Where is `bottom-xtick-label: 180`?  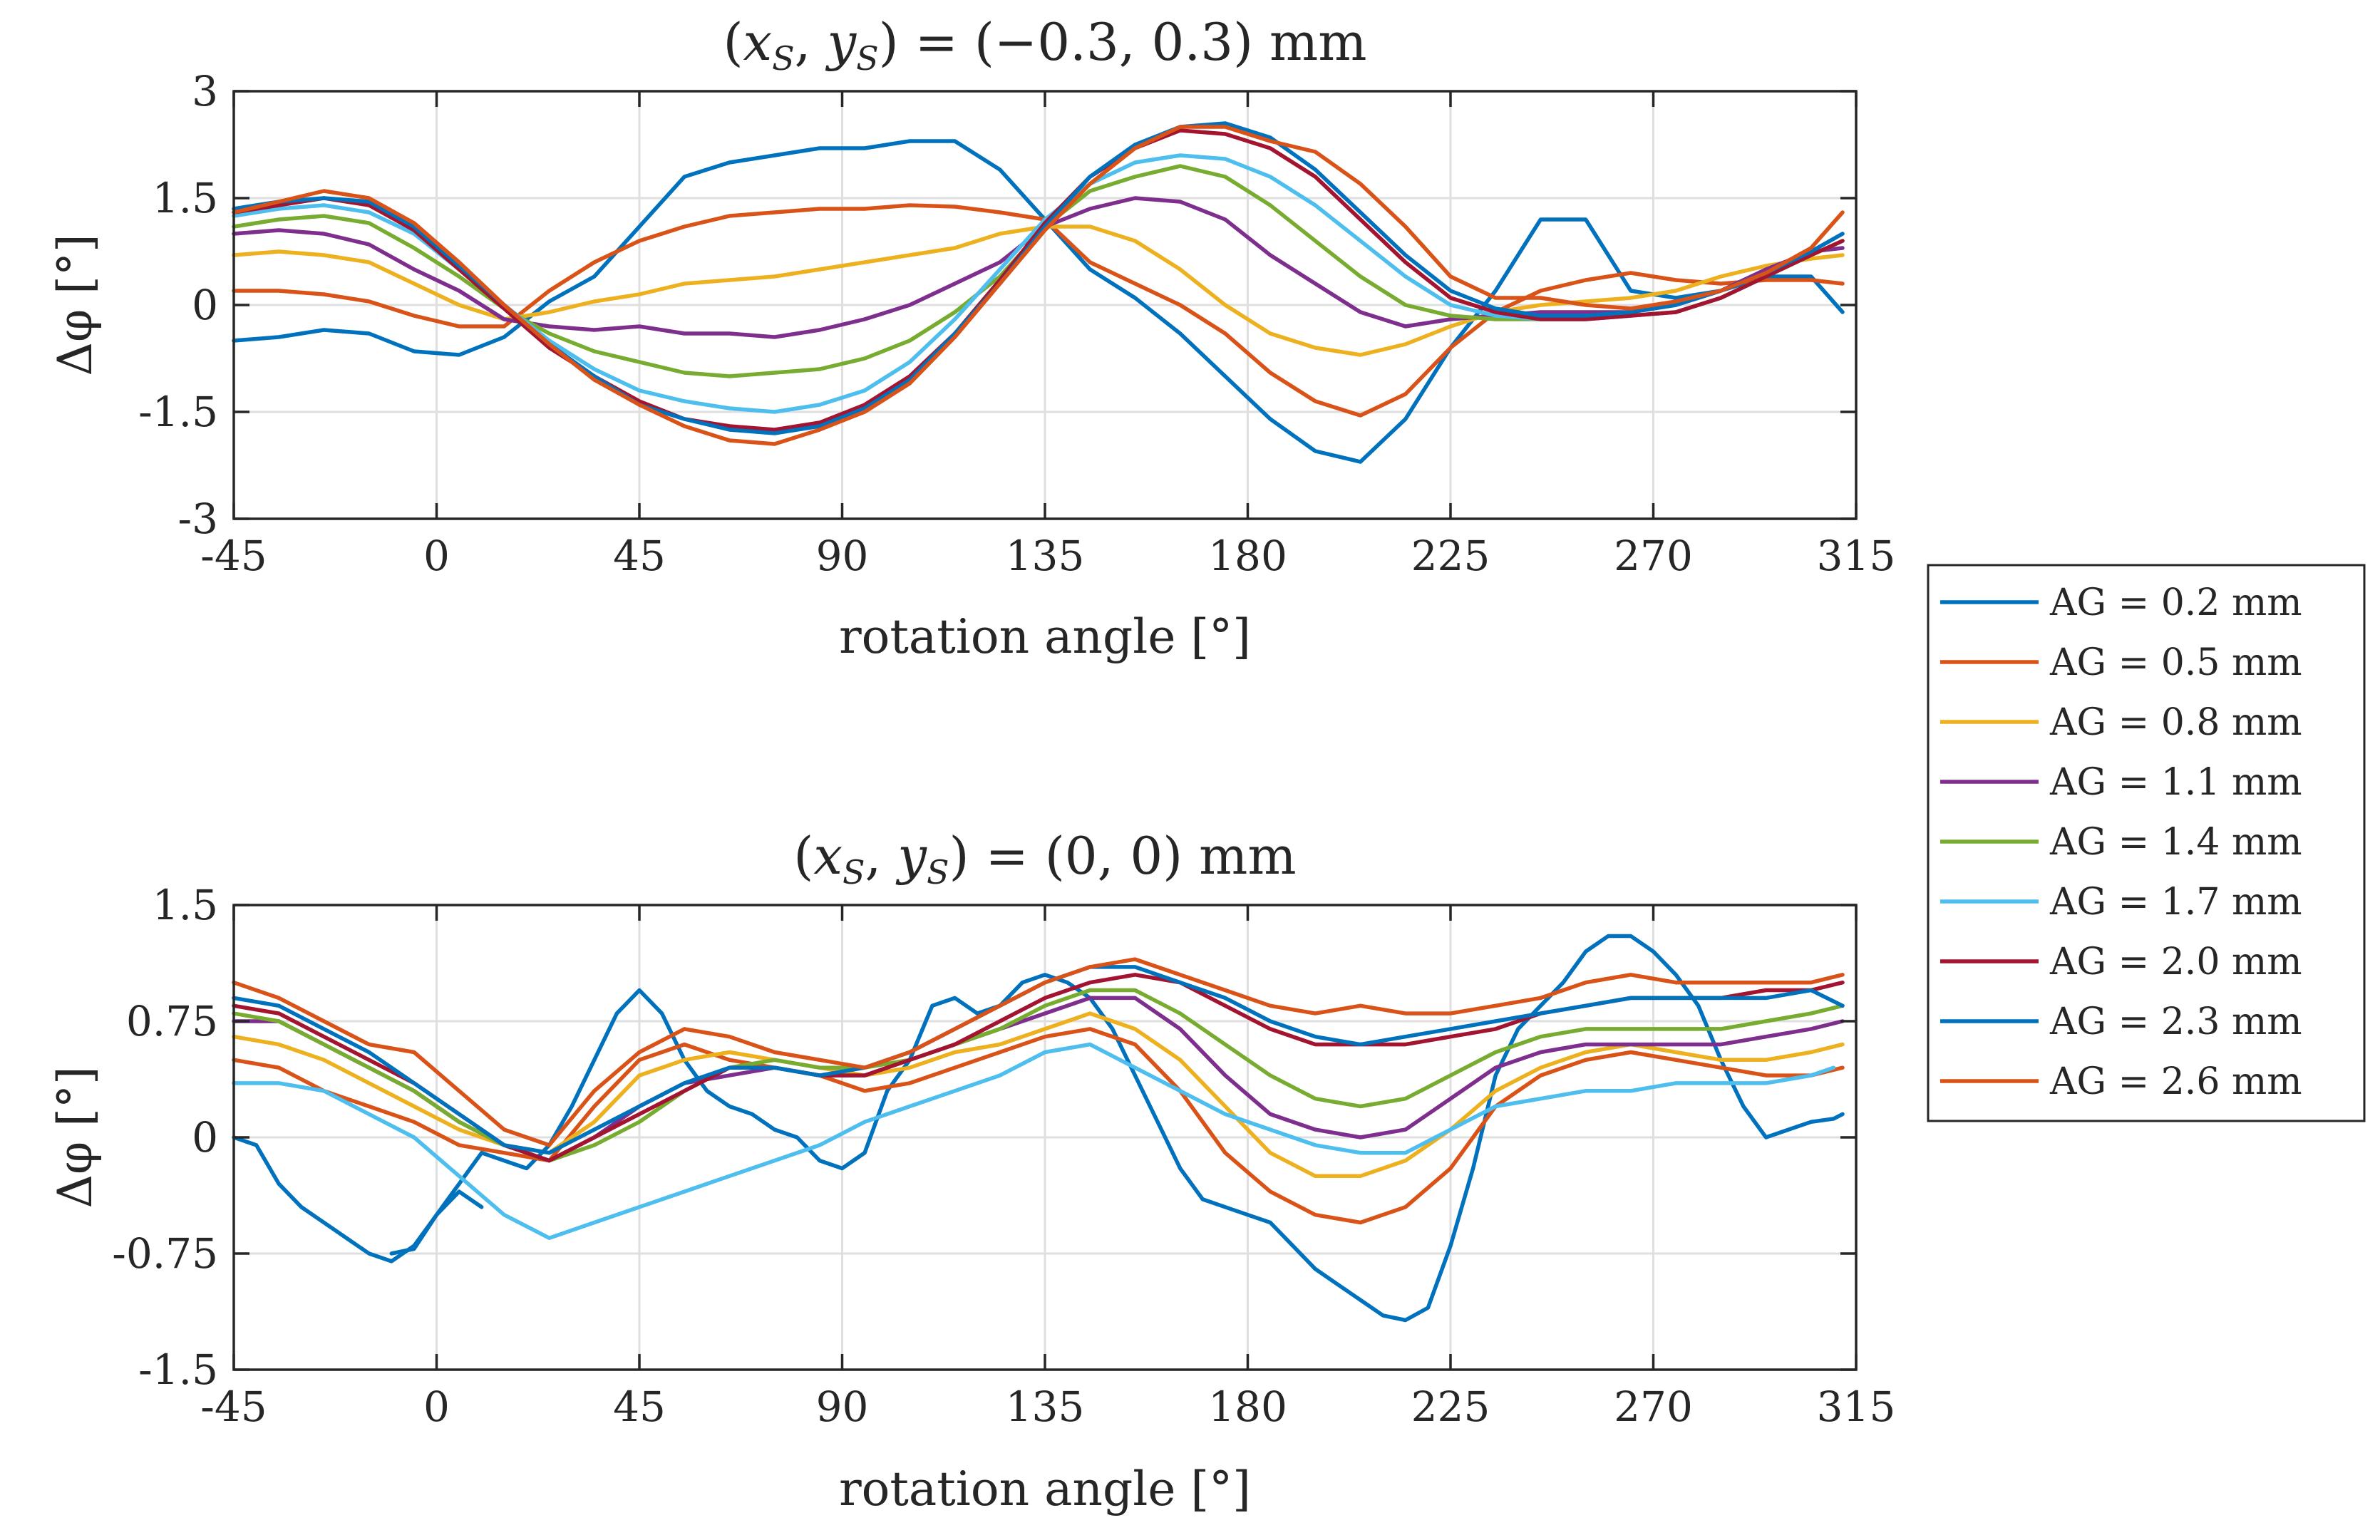 bottom-xtick-label: 180 is located at coordinates (1247, 1407).